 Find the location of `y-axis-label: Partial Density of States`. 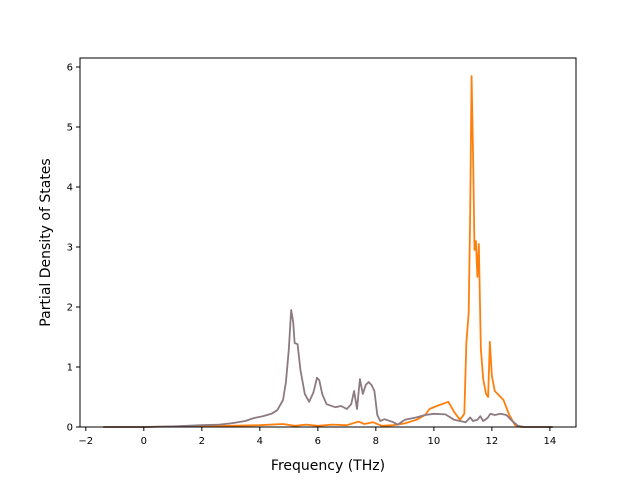

y-axis-label: Partial Density of States is located at coordinates (46, 242).